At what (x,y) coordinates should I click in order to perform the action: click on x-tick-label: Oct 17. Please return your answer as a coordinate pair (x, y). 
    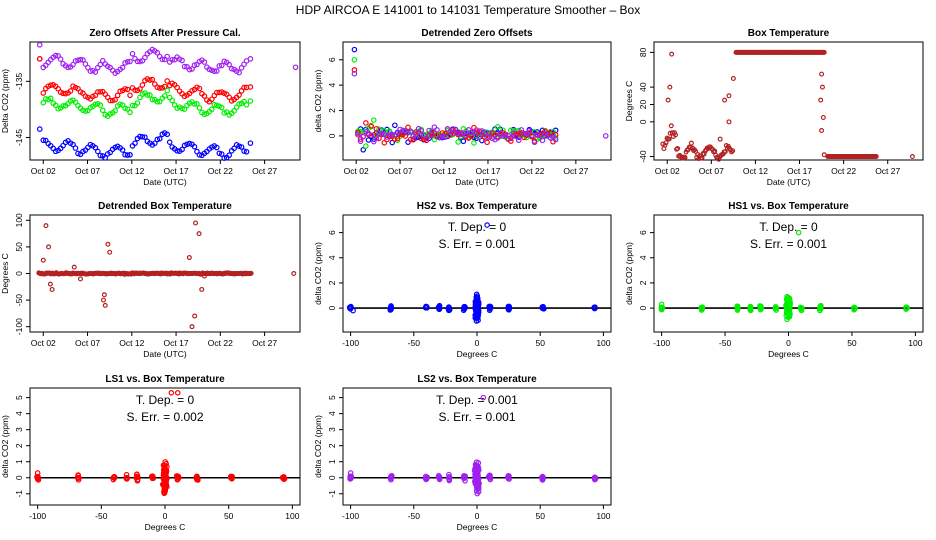
    Looking at the image, I should click on (176, 343).